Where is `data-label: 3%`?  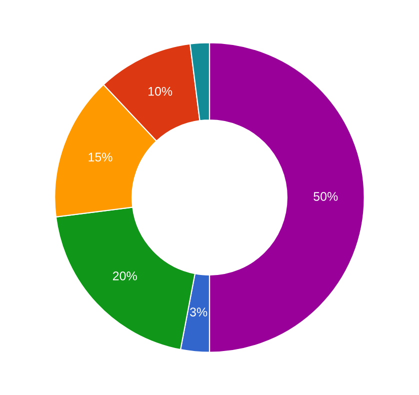 data-label: 3% is located at coordinates (199, 312).